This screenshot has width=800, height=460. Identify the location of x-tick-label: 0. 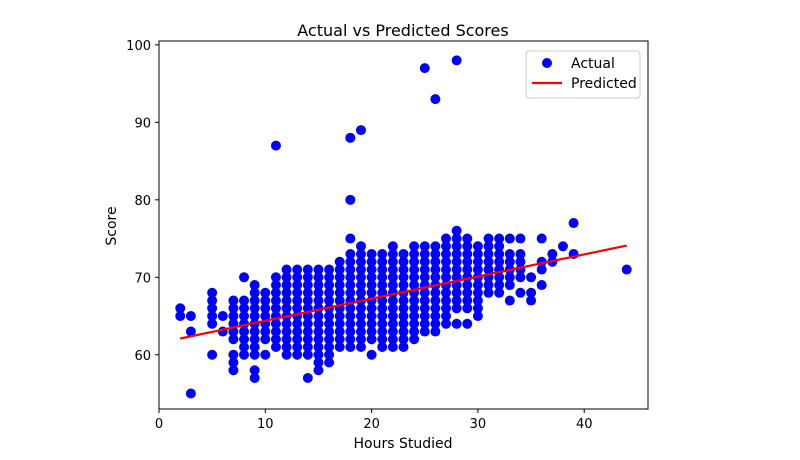
(159, 424).